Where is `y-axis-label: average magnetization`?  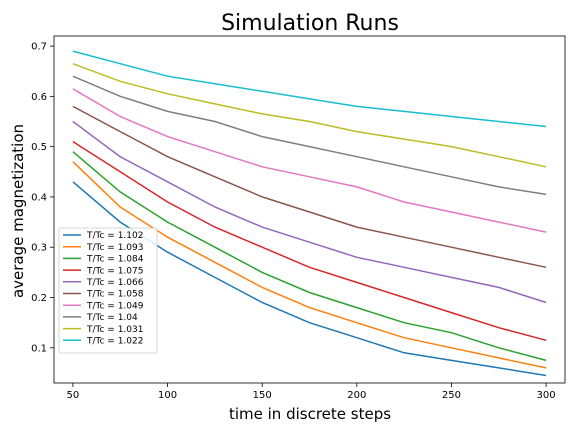
y-axis-label: average magnetization is located at coordinates (18, 211).